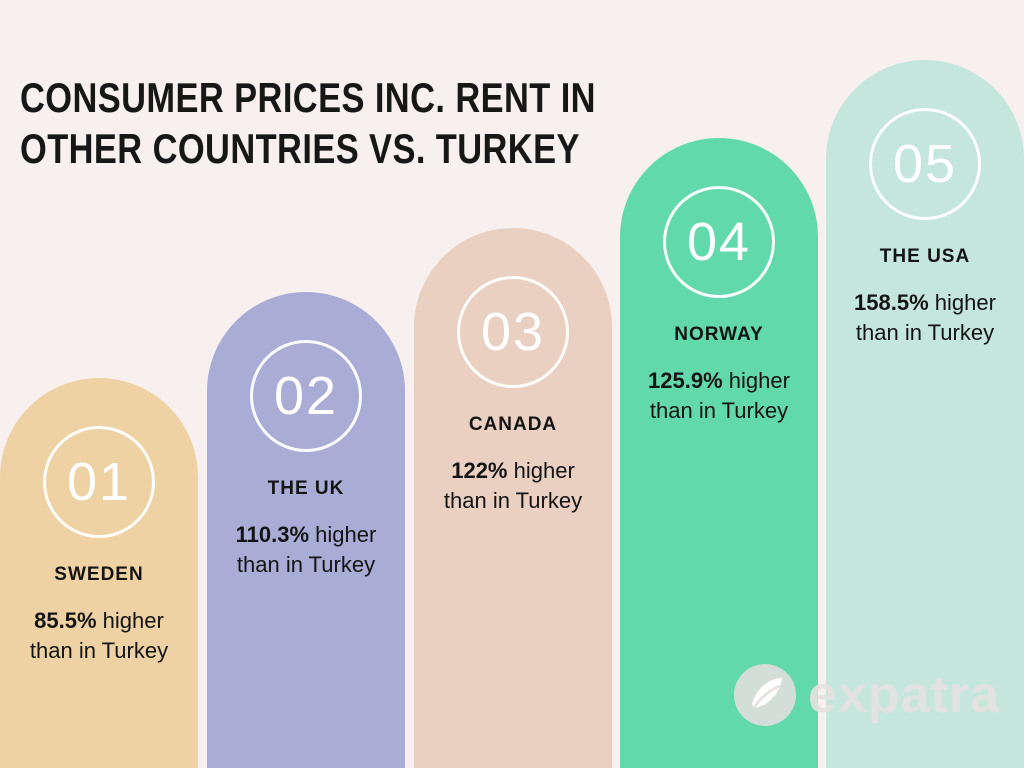  I want to click on expatra-leaf-icon, so click(765, 695).